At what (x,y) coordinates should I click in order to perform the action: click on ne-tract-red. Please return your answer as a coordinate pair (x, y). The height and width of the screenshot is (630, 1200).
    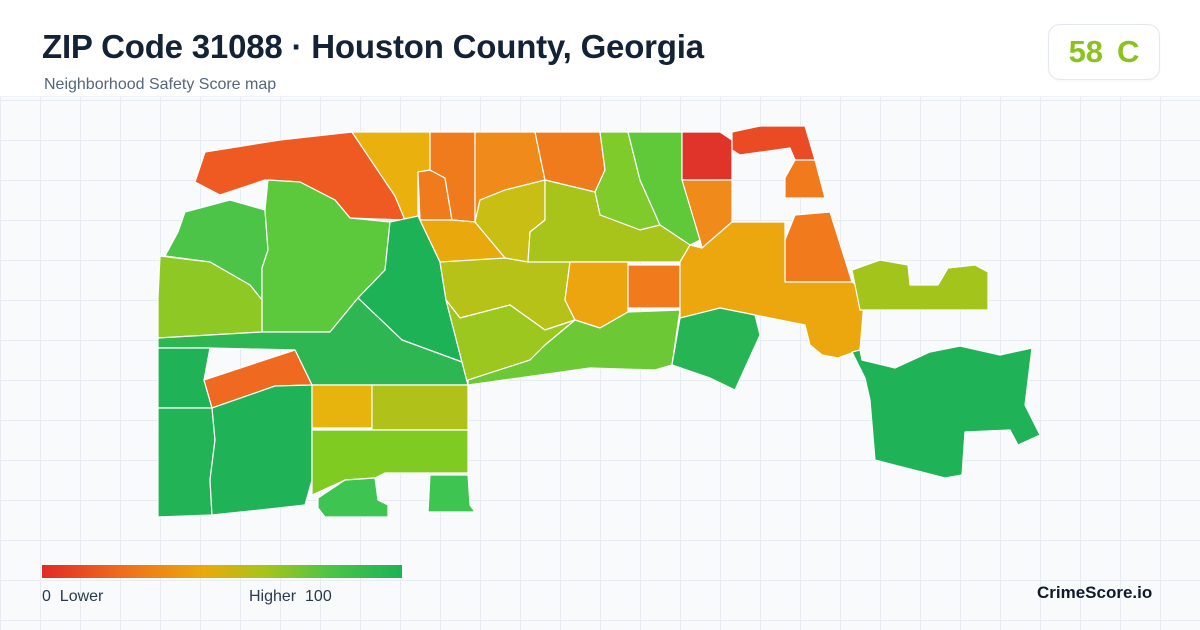
    Looking at the image, I should click on (707, 156).